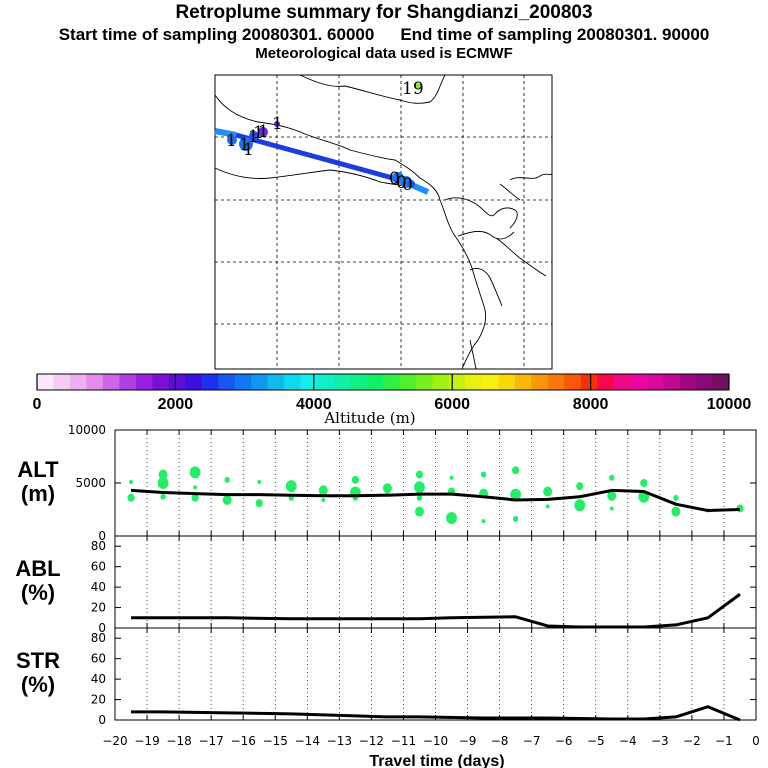  I want to click on x-tick-label: −20, so click(114, 741).